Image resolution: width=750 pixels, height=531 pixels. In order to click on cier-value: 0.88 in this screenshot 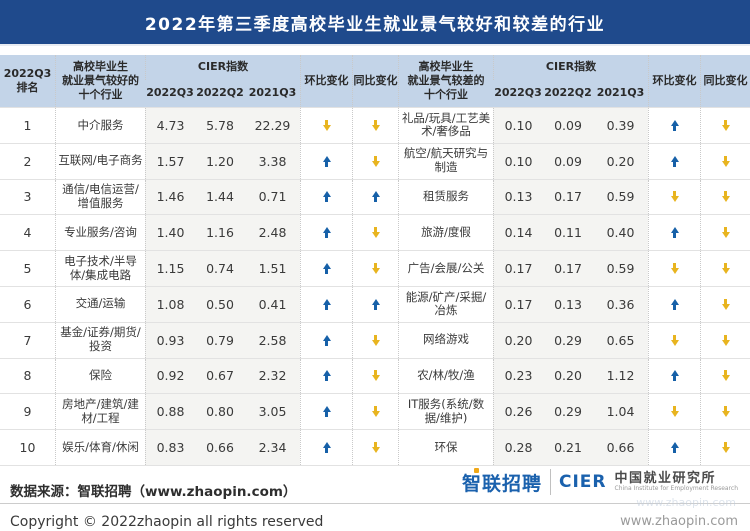, I will do `click(170, 412)`.